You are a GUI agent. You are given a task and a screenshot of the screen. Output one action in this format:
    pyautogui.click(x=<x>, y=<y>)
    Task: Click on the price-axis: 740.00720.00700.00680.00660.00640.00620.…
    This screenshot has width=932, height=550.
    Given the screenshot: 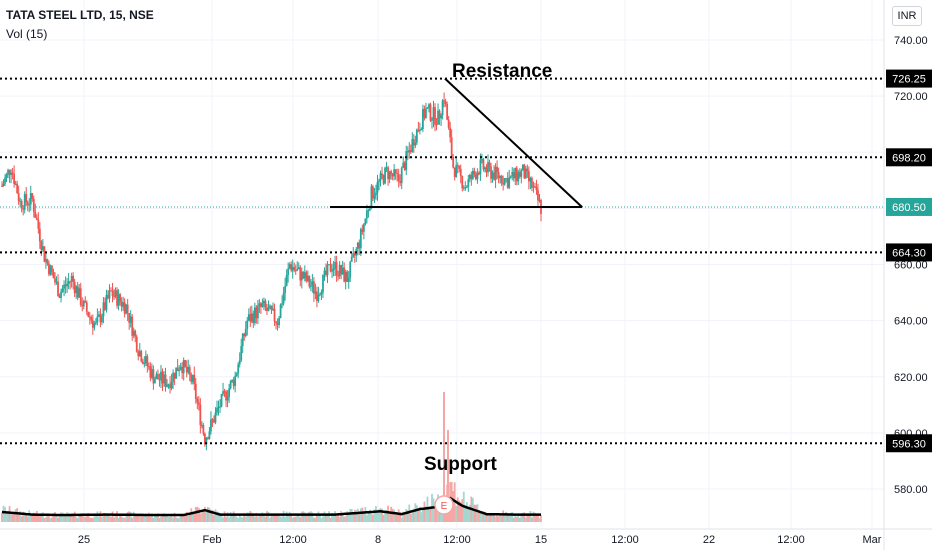 What is the action you would take?
    pyautogui.click(x=909, y=265)
    